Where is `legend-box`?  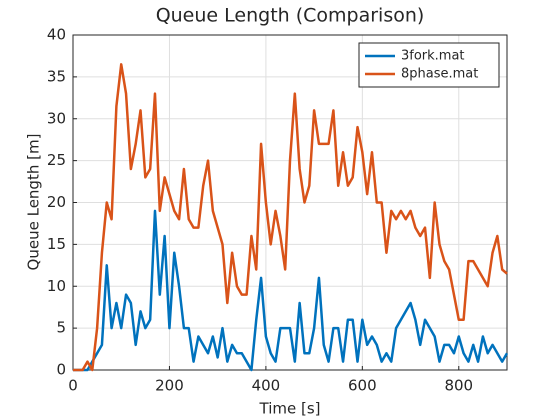
legend-box is located at coordinates (429, 65).